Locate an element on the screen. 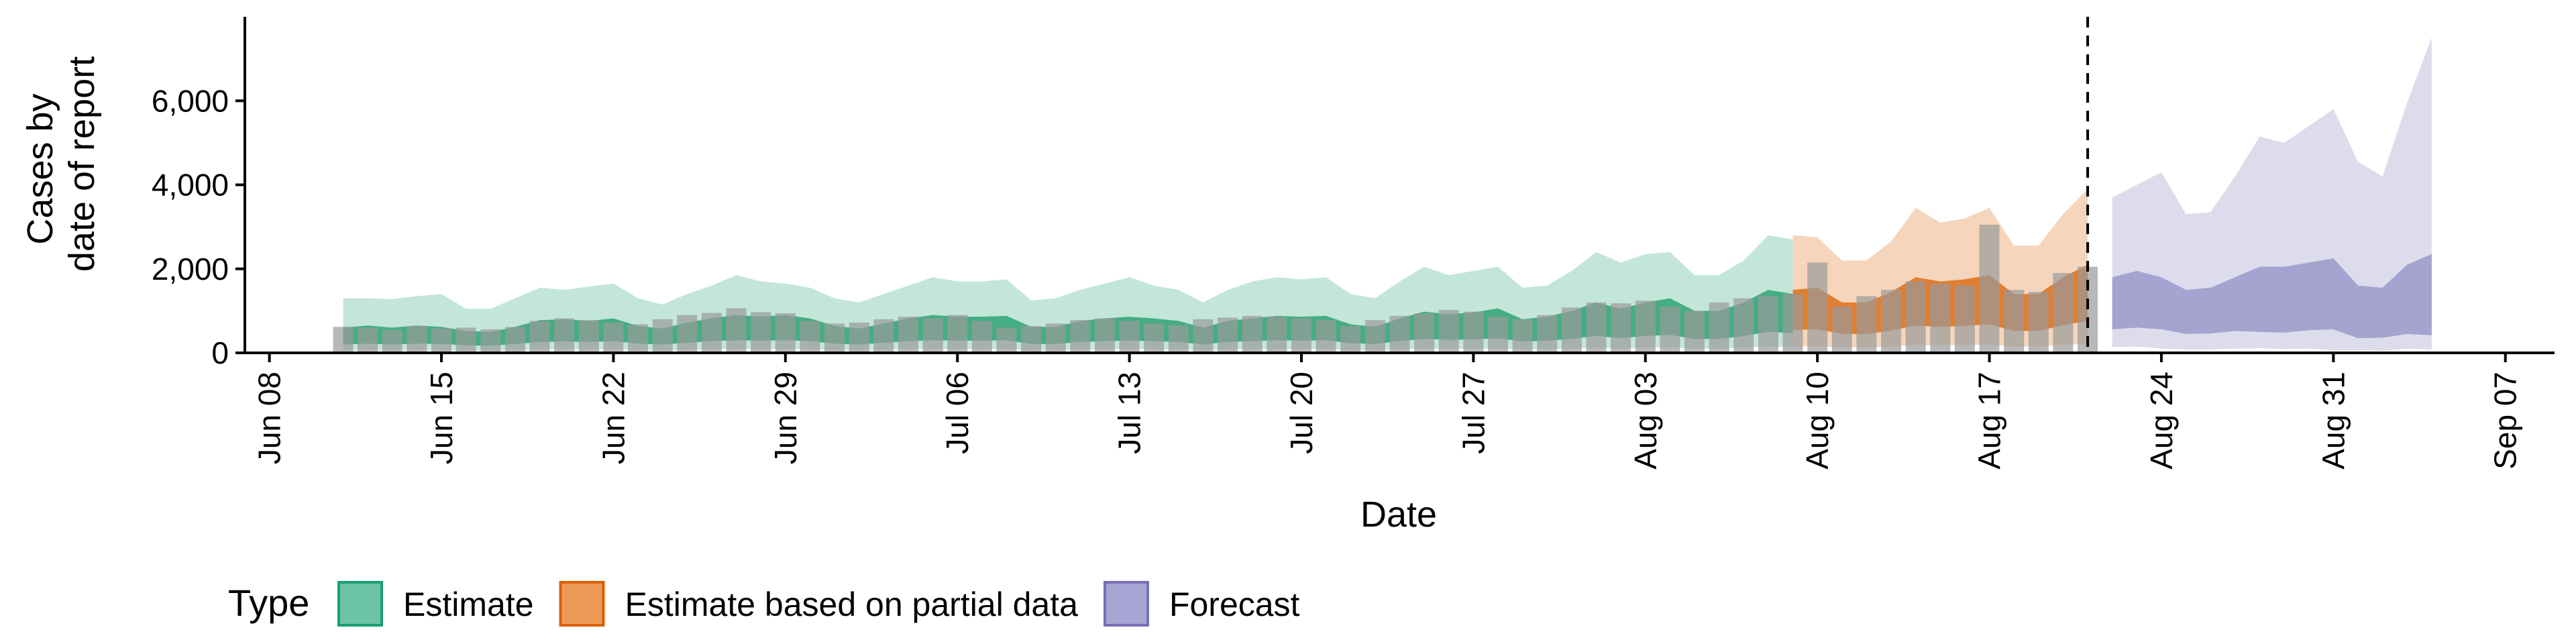 The width and height of the screenshot is (2576, 644). x-tick-label: Jun 22 is located at coordinates (613, 418).